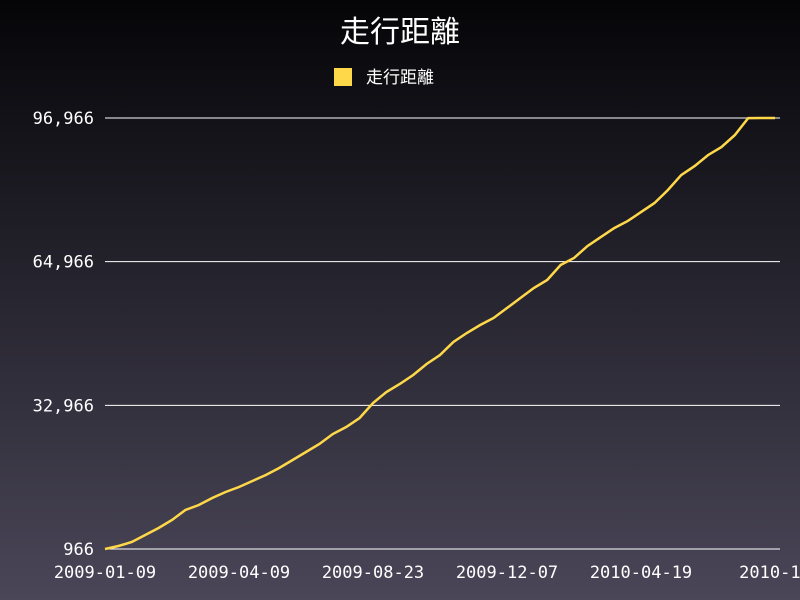 The width and height of the screenshot is (800, 600). Describe the element at coordinates (63, 263) in the screenshot. I see `y-tick-label: 64,966` at that location.